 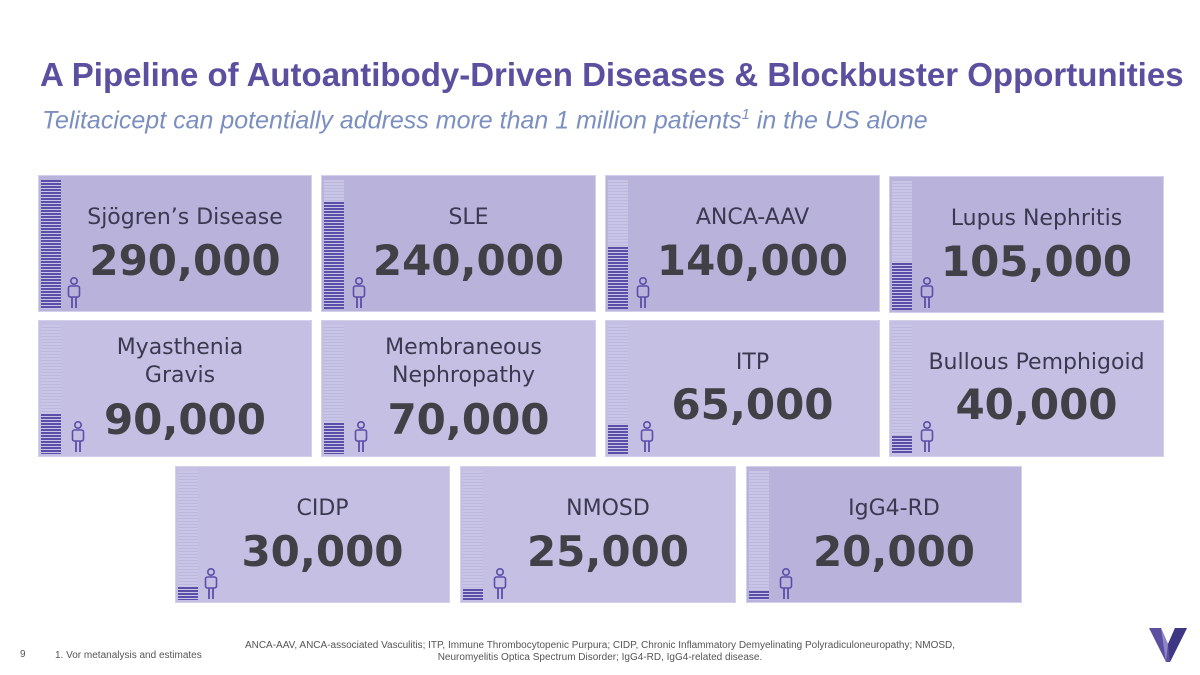 I want to click on disease-name: Sjögren’s Disease, so click(x=185, y=217).